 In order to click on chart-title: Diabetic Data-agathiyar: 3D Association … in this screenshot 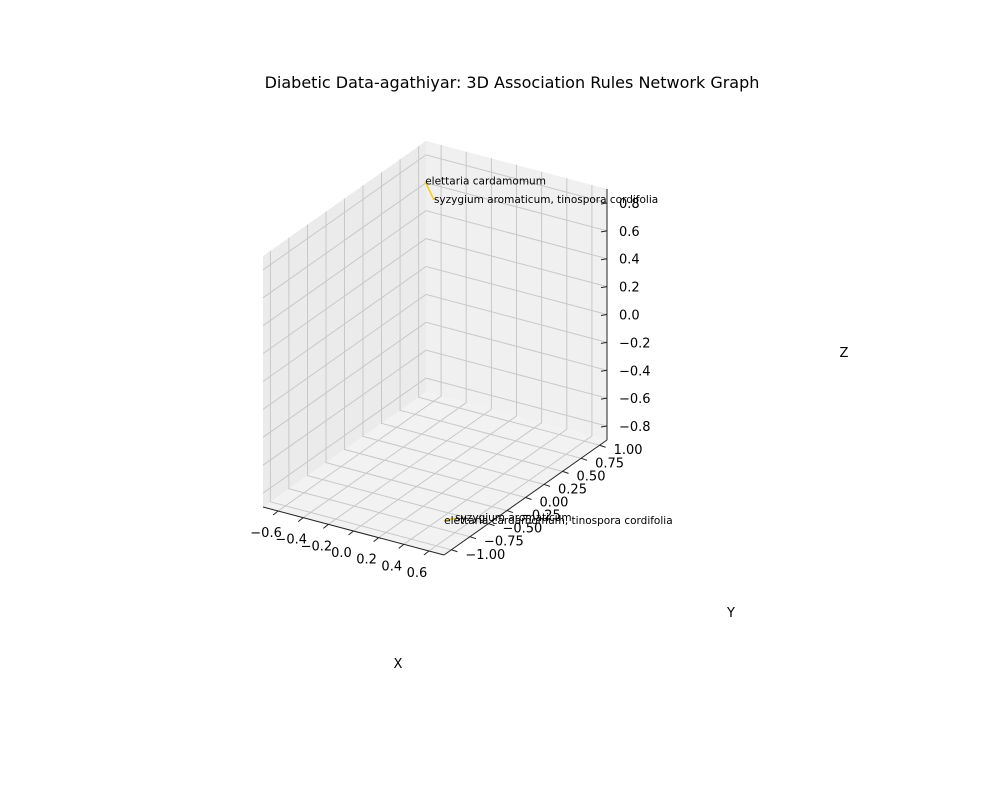, I will do `click(512, 82)`.